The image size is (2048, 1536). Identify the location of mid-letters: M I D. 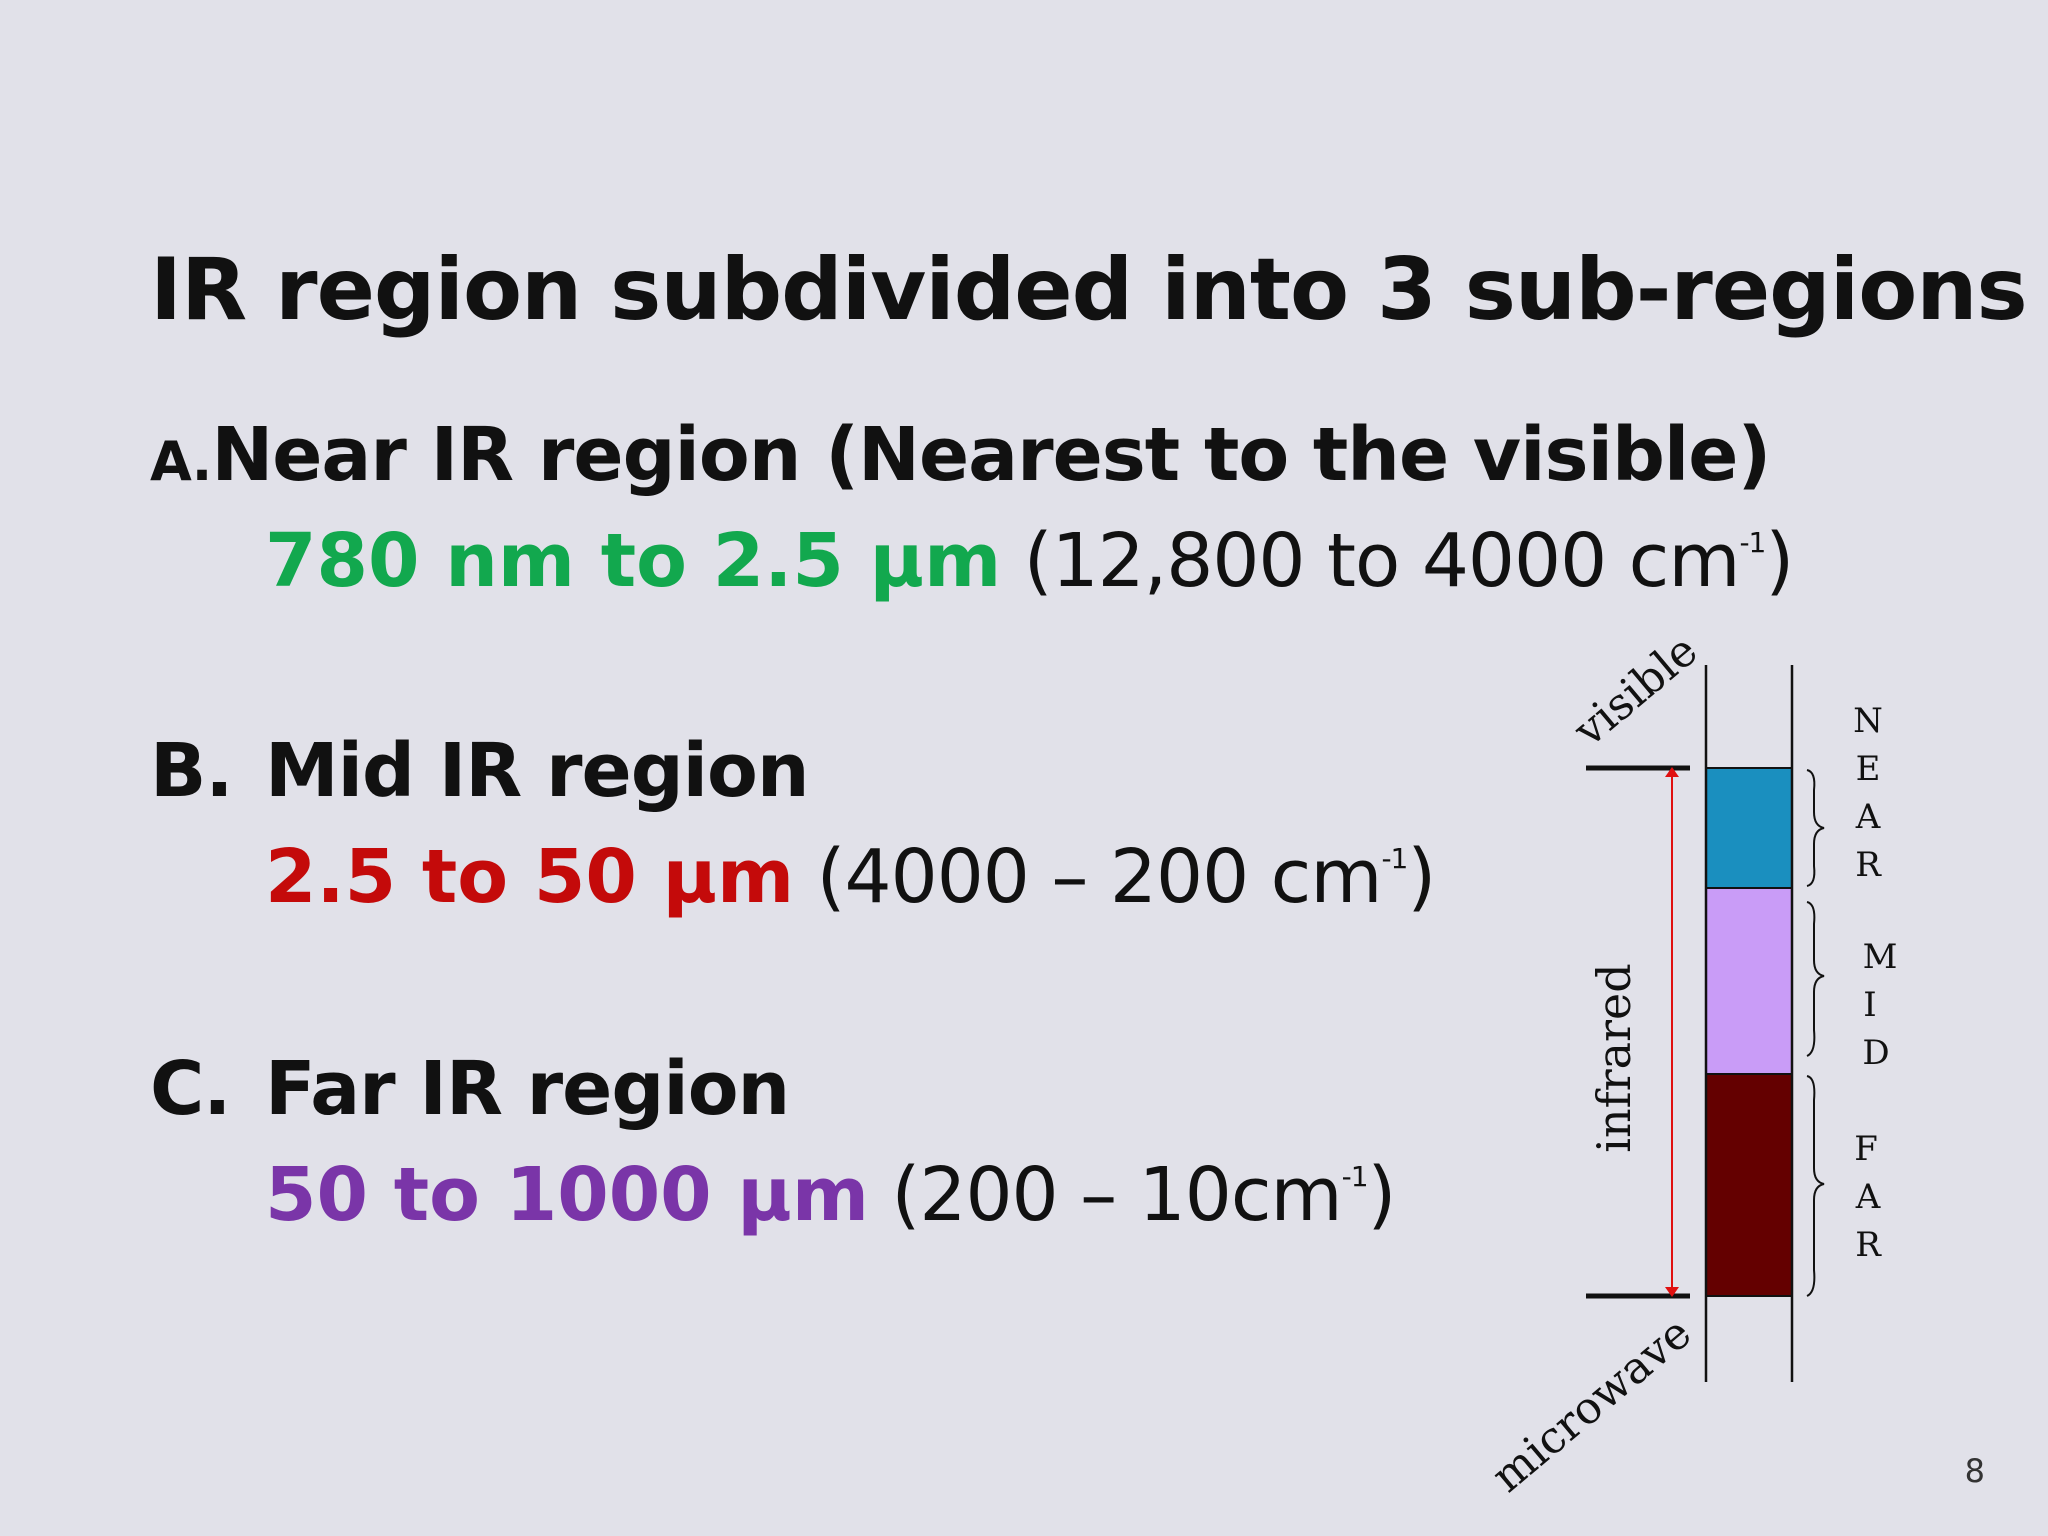
(1879, 1005).